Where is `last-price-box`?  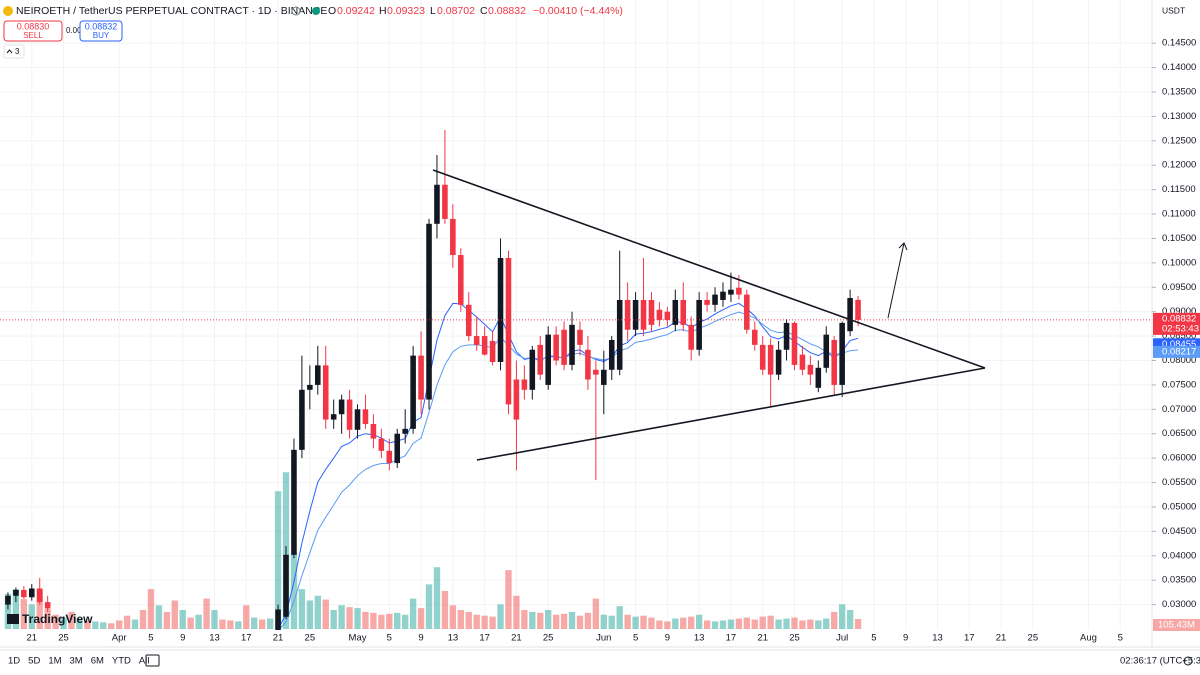
last-price-box is located at coordinates (1176, 323).